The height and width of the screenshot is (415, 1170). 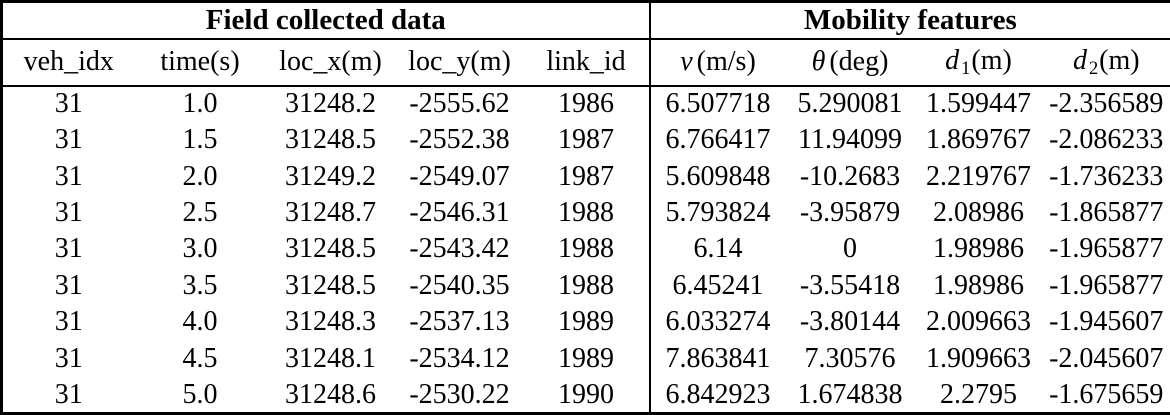 I want to click on table-cell: -2537.13, so click(x=459, y=322).